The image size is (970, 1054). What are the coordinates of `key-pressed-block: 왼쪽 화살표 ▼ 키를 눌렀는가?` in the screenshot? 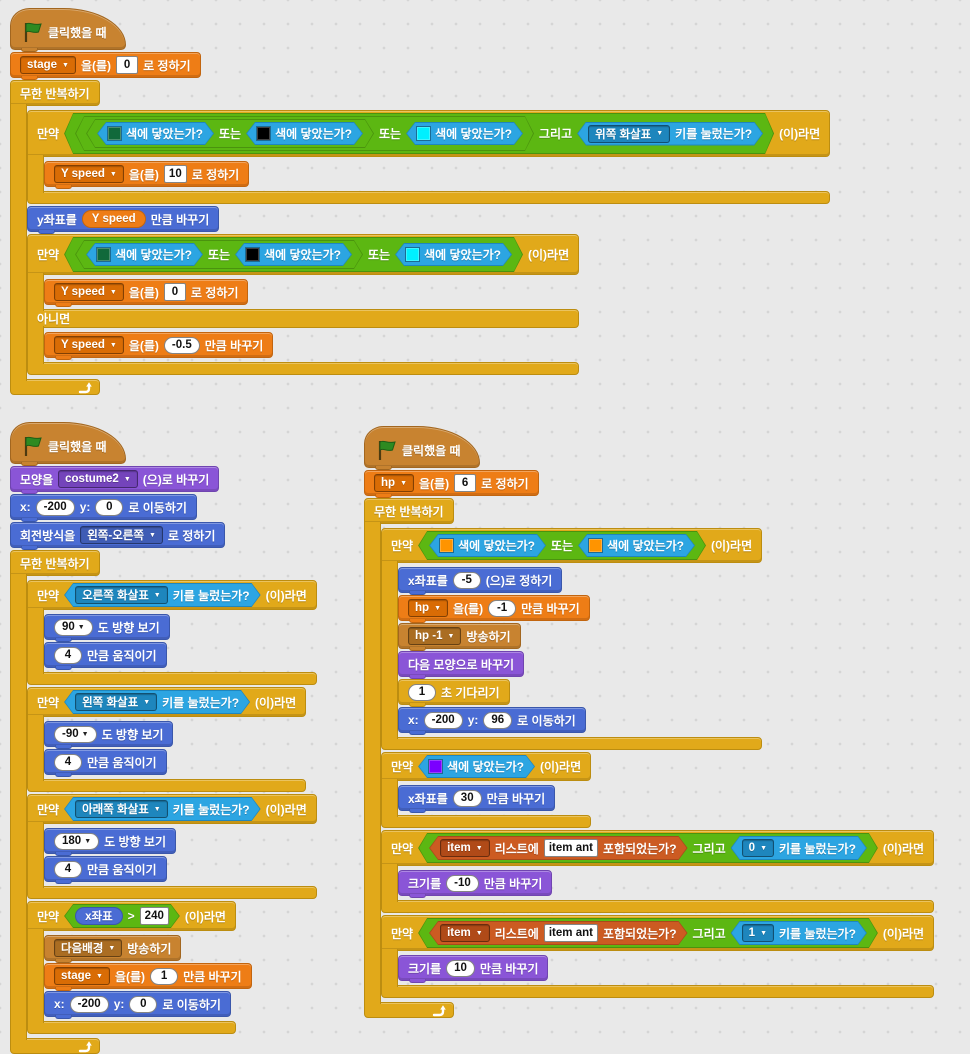 It's located at (157, 702).